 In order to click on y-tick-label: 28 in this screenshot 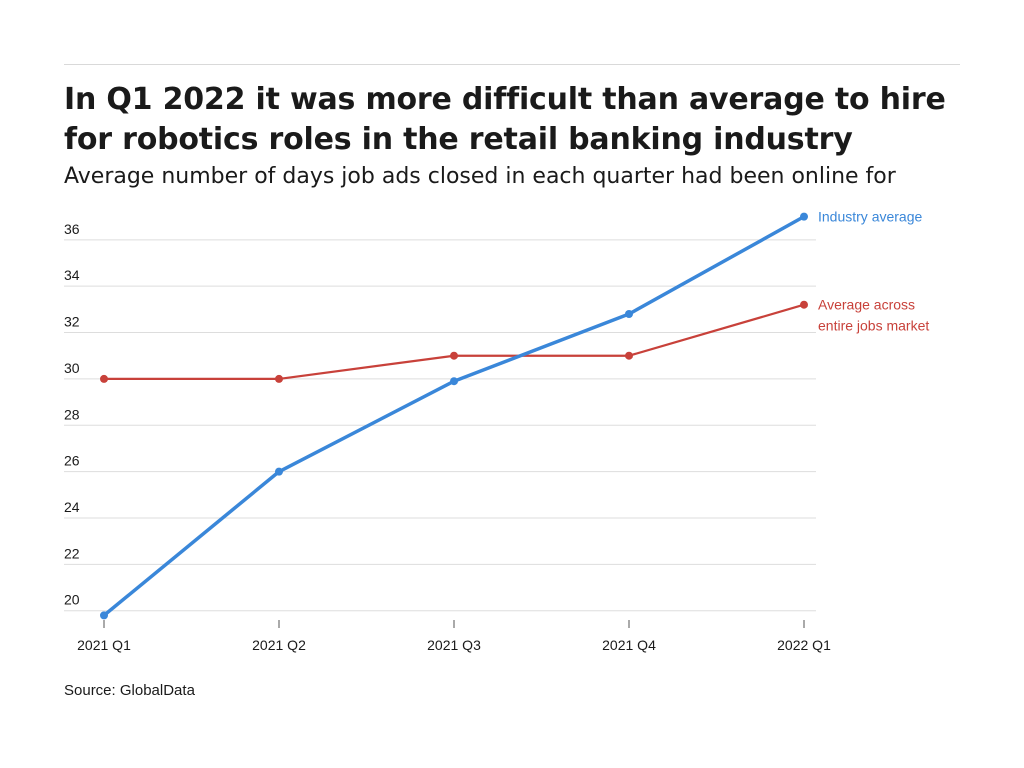, I will do `click(72, 414)`.